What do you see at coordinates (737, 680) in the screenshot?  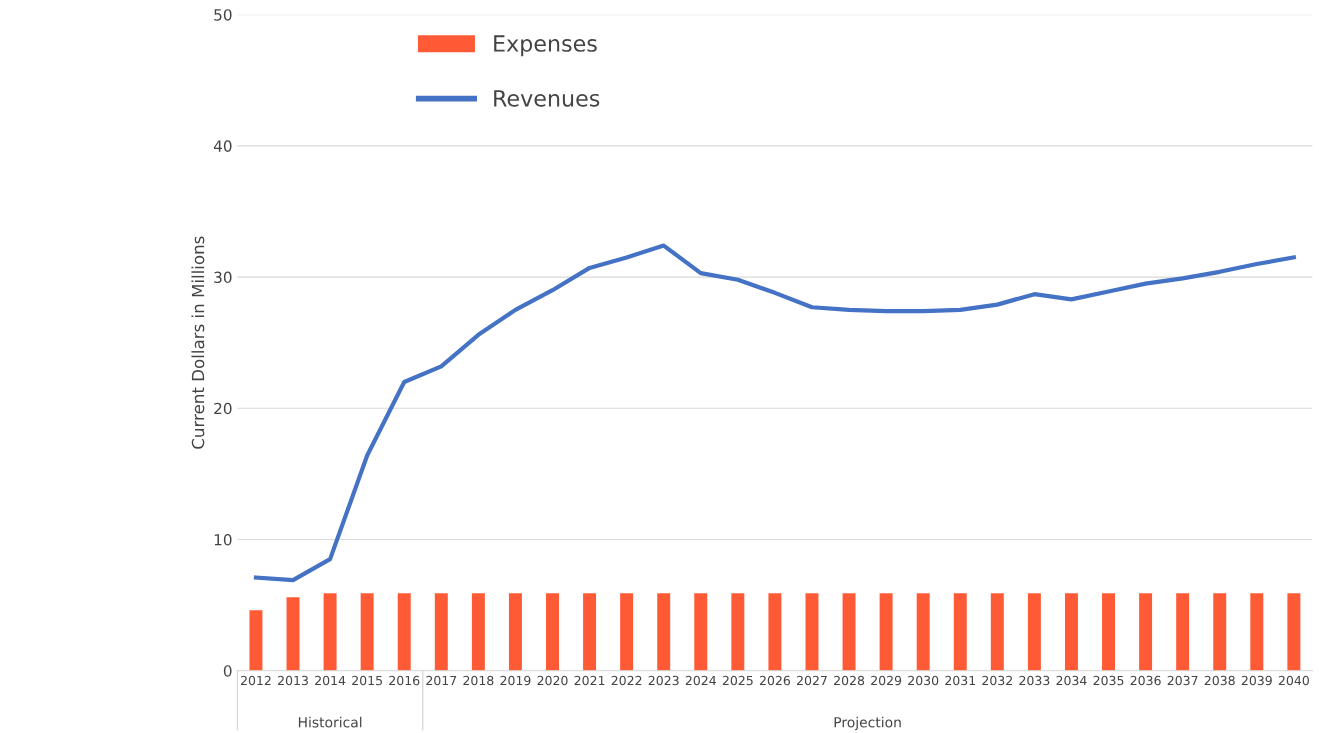 I see `x-tick-label: 2025` at bounding box center [737, 680].